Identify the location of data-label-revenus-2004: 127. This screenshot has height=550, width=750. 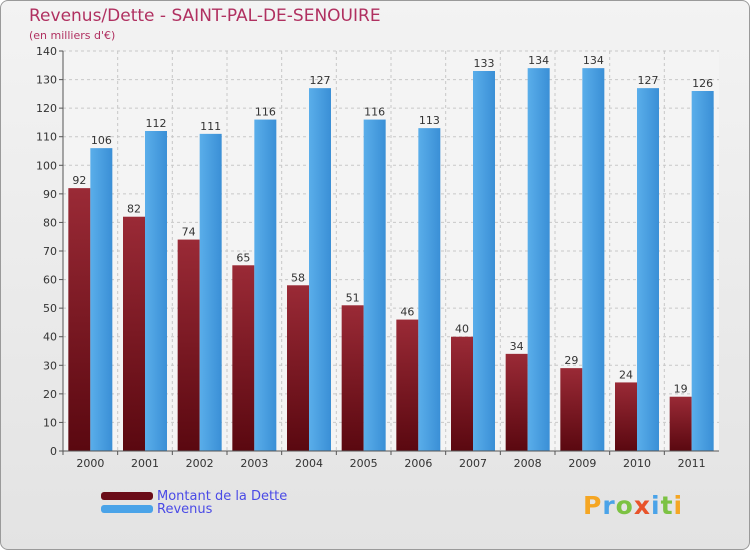
(320, 80).